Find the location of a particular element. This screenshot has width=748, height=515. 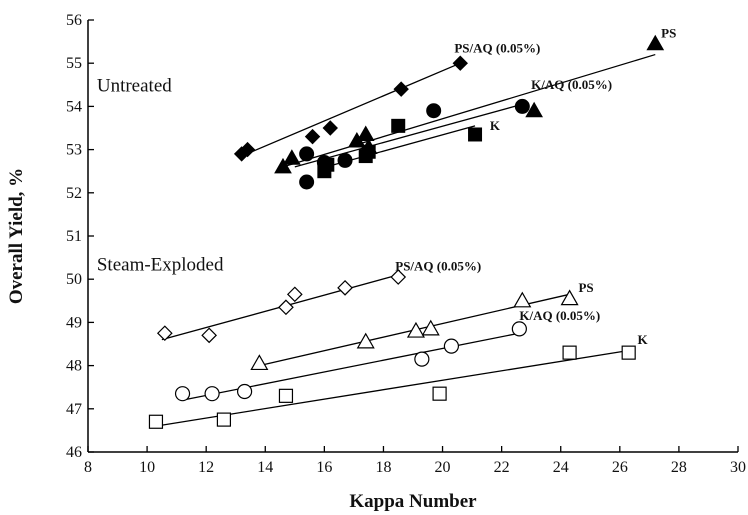

x-tick-label: 8 is located at coordinates (88, 467).